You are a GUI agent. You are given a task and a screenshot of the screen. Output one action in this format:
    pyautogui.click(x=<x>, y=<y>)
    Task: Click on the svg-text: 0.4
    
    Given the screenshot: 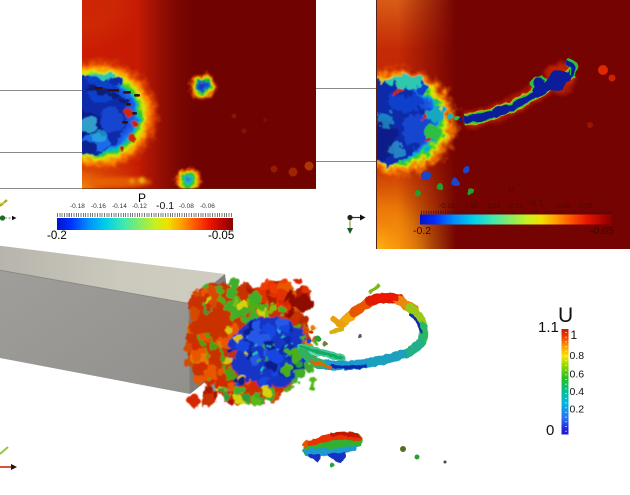 What is the action you would take?
    pyautogui.click(x=577, y=392)
    